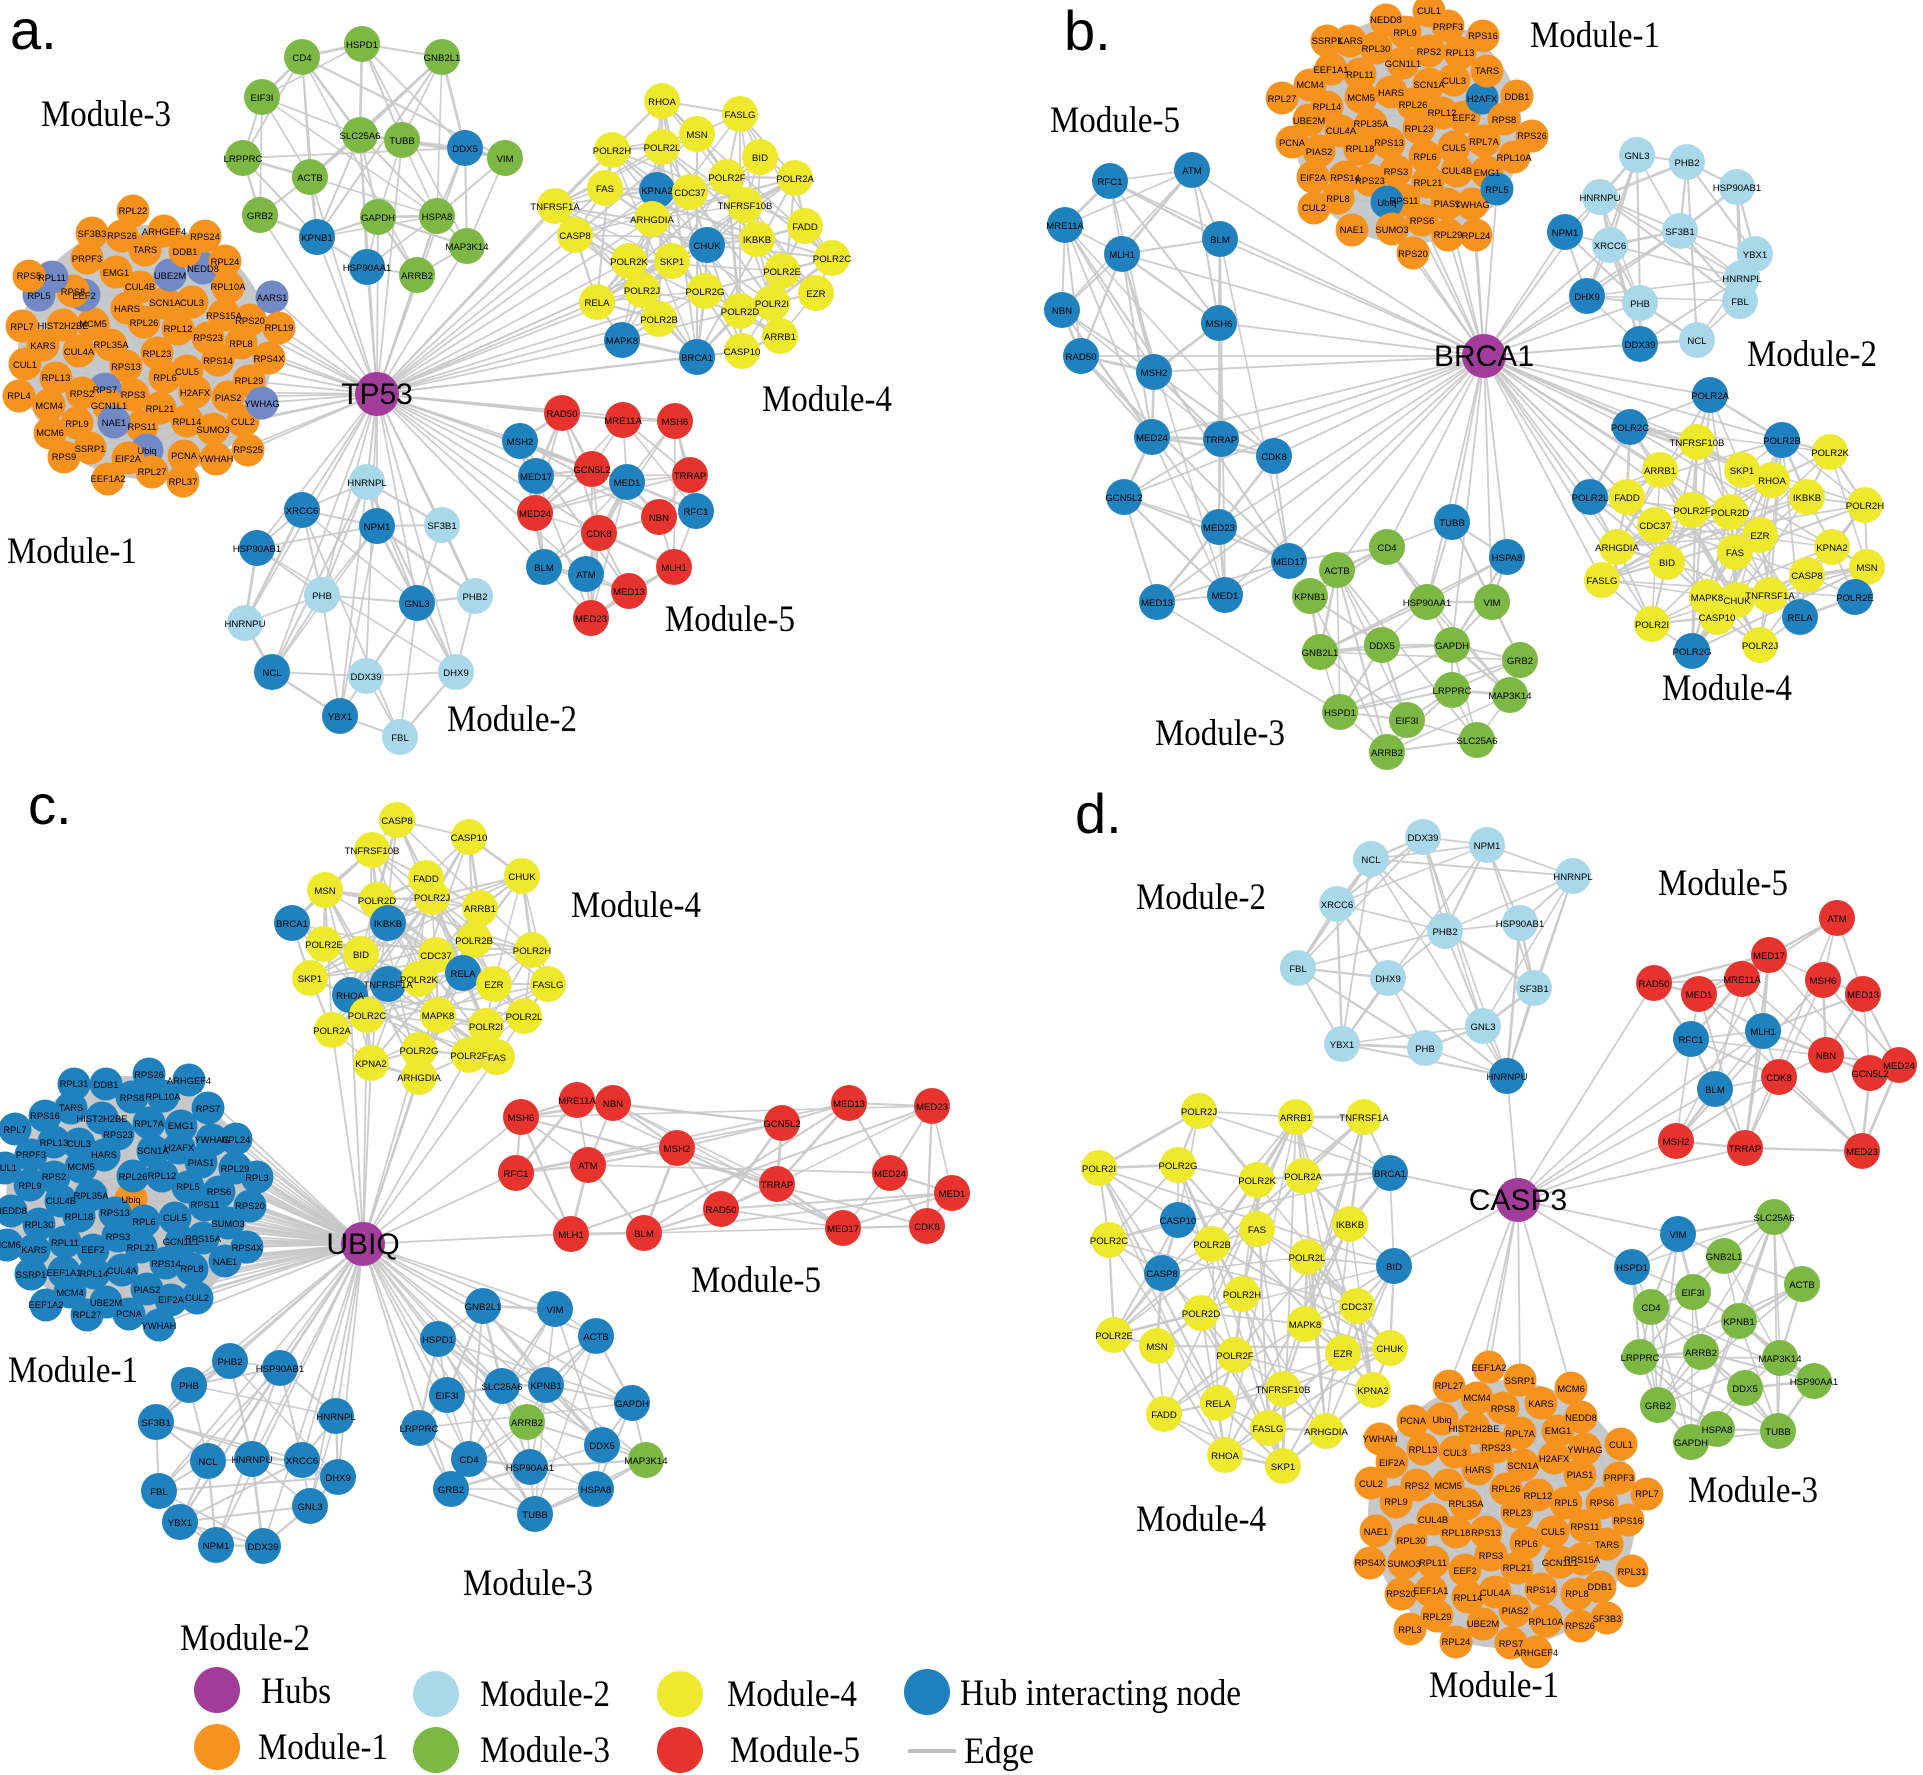 This screenshot has width=1923, height=1775. Describe the element at coordinates (377, 527) in the screenshot. I see `svg-text: NPM1` at that location.